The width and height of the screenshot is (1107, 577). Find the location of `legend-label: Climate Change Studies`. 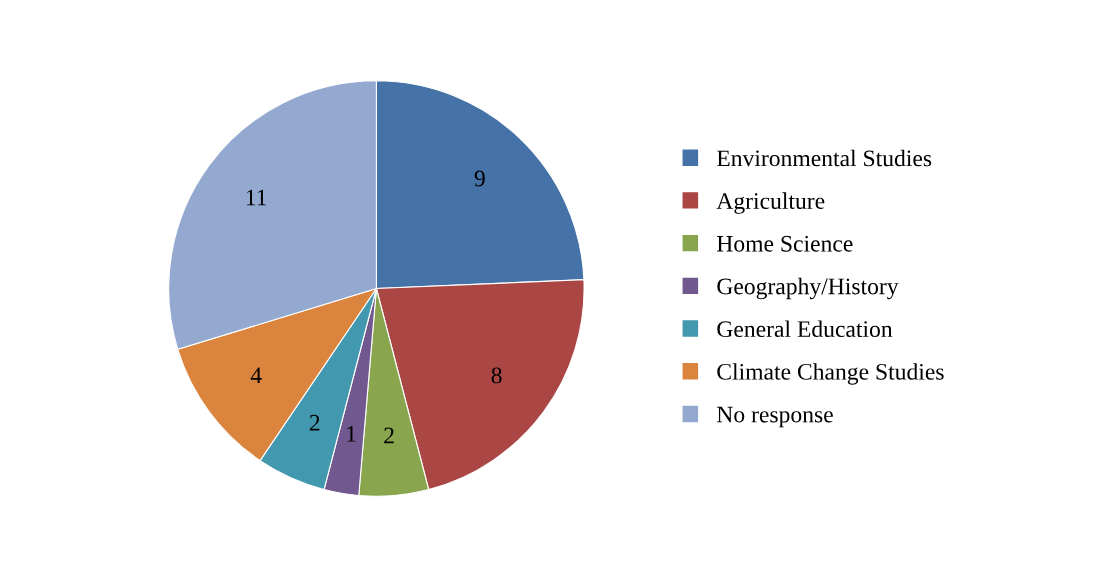

legend-label: Climate Change Studies is located at coordinates (830, 374).